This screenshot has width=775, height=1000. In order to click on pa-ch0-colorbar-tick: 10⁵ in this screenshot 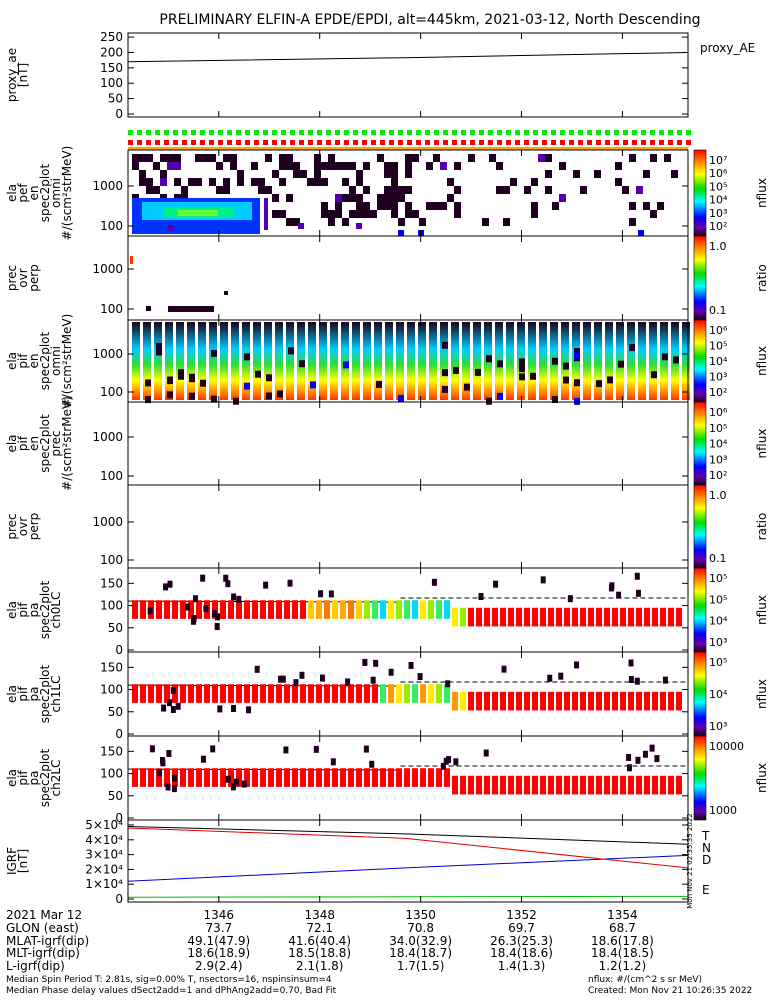, I will do `click(718, 578)`.